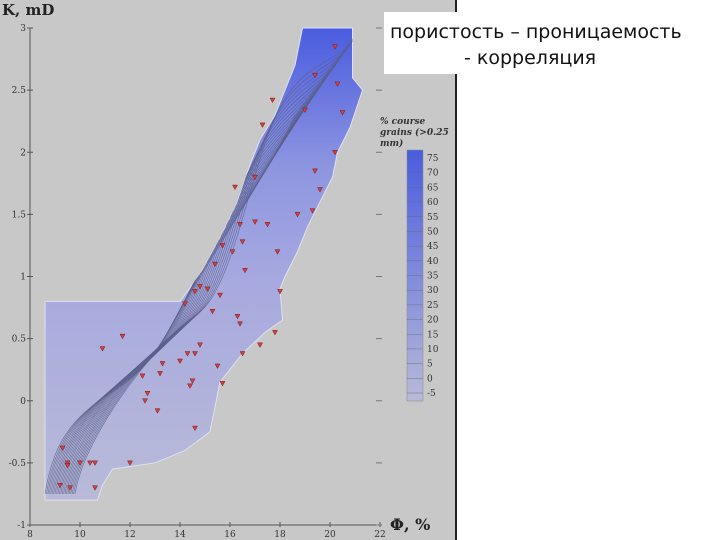 The width and height of the screenshot is (720, 540). I want to click on legend-level-label: -5, so click(431, 394).